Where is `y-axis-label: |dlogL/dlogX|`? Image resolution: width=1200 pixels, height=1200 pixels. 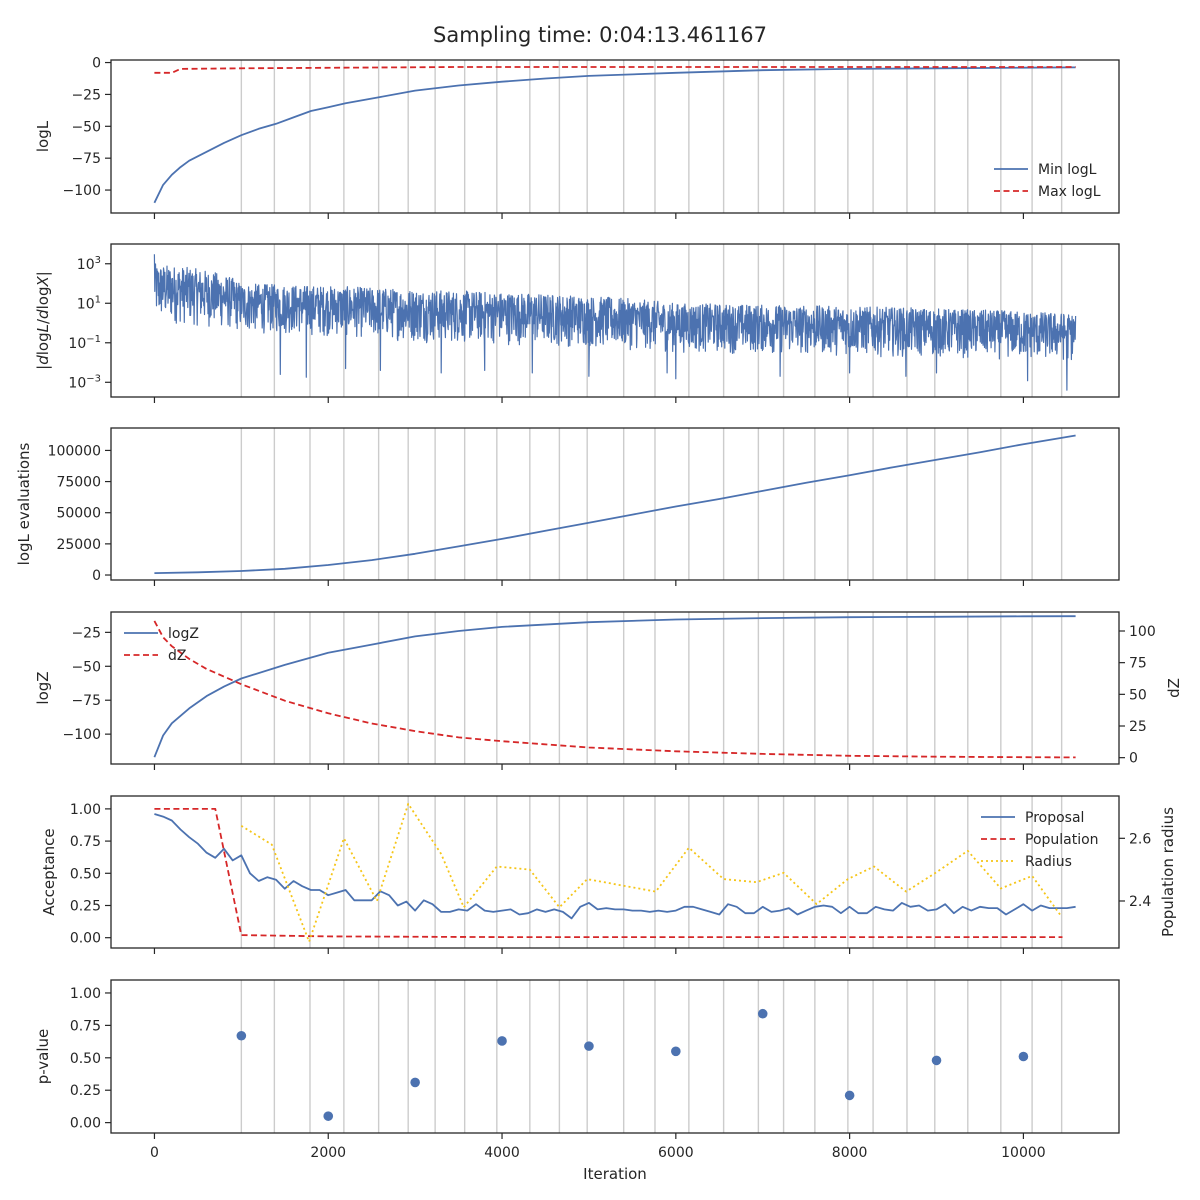 y-axis-label: |dlogL/dlogX| is located at coordinates (43, 320).